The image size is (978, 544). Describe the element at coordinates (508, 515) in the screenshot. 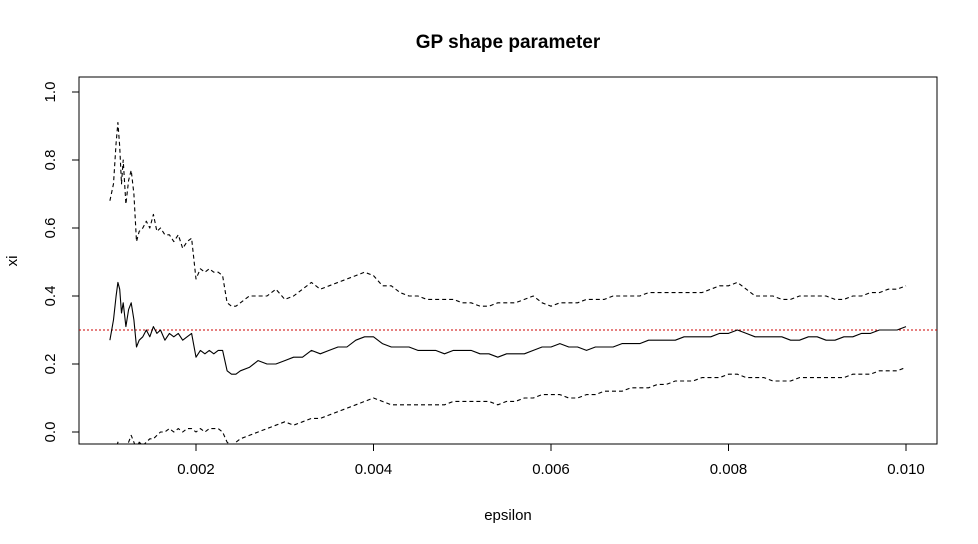

I see `x-axis-label: epsilon` at that location.